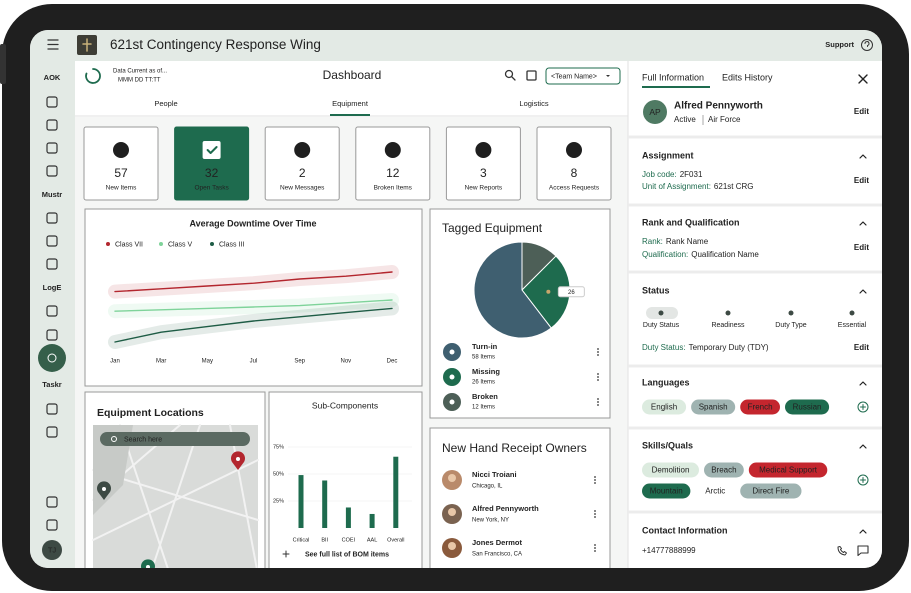 This screenshot has height=593, width=911. Describe the element at coordinates (512, 290) in the screenshot. I see `pie-slice` at that location.